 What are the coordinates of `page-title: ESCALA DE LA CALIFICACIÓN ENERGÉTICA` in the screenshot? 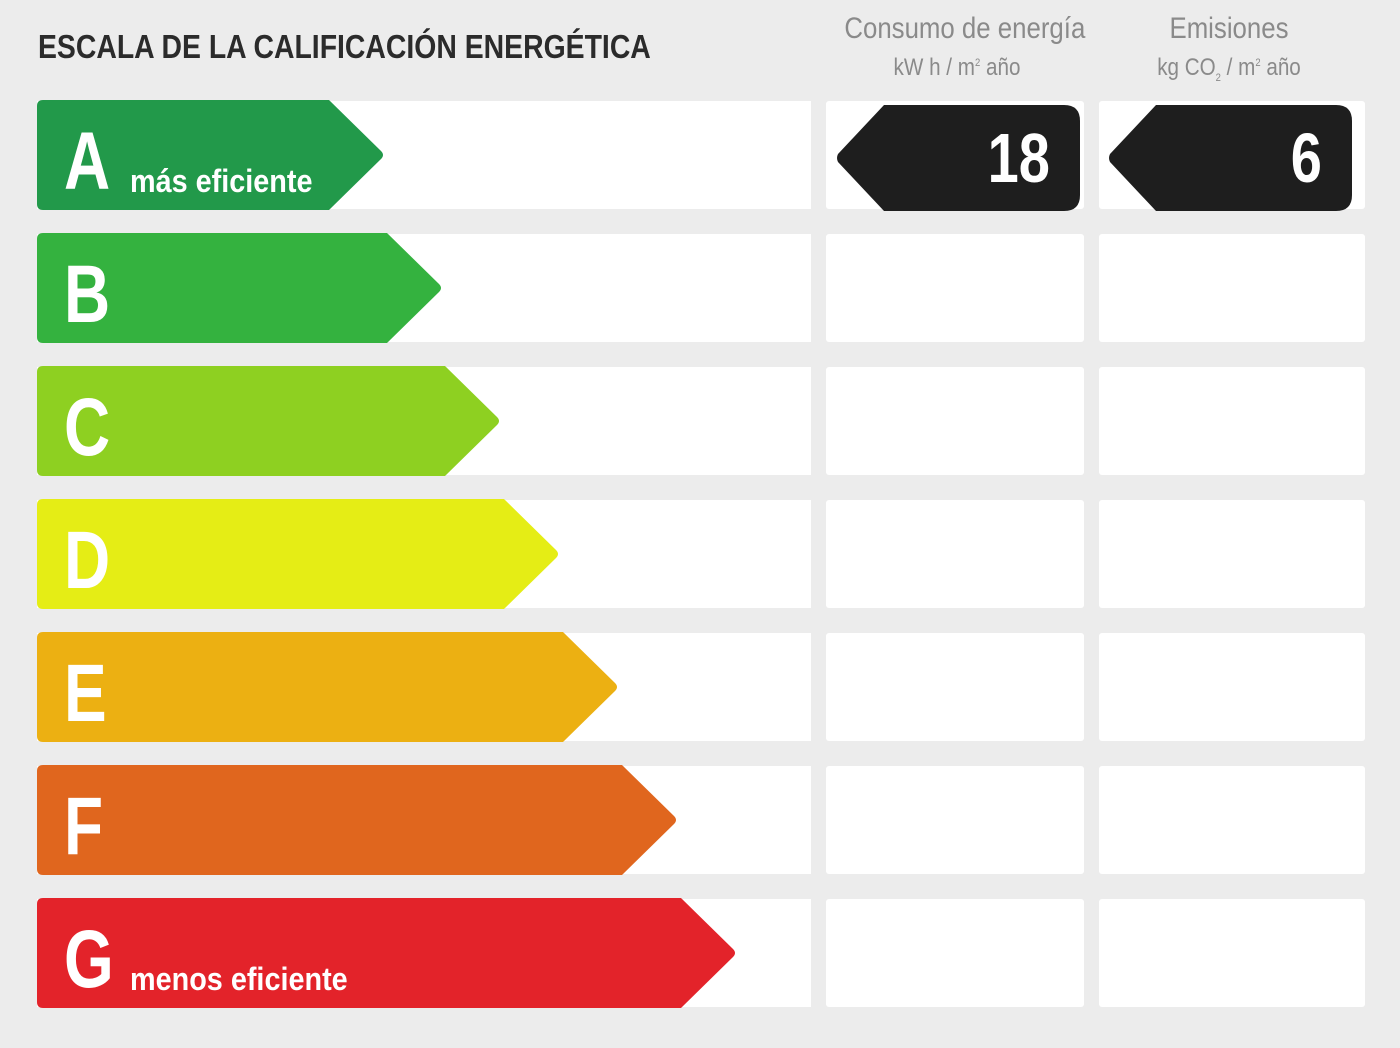 It's located at (344, 46).